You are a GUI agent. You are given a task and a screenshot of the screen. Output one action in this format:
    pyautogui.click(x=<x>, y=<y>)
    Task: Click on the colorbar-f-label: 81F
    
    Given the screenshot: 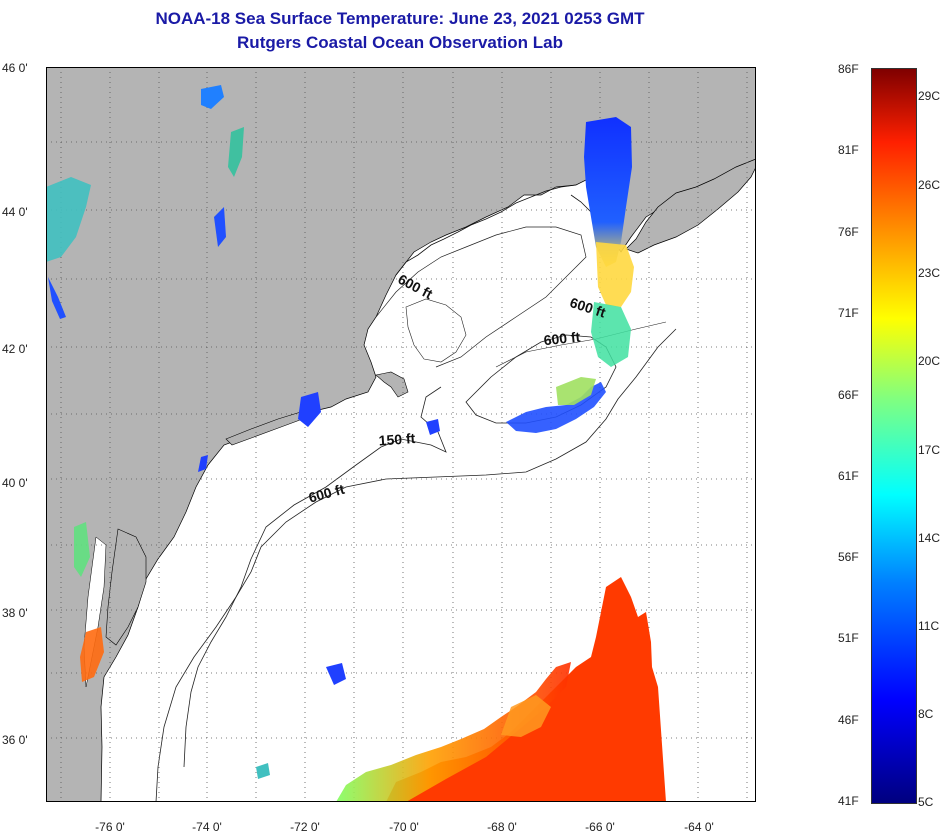 What is the action you would take?
    pyautogui.click(x=848, y=150)
    